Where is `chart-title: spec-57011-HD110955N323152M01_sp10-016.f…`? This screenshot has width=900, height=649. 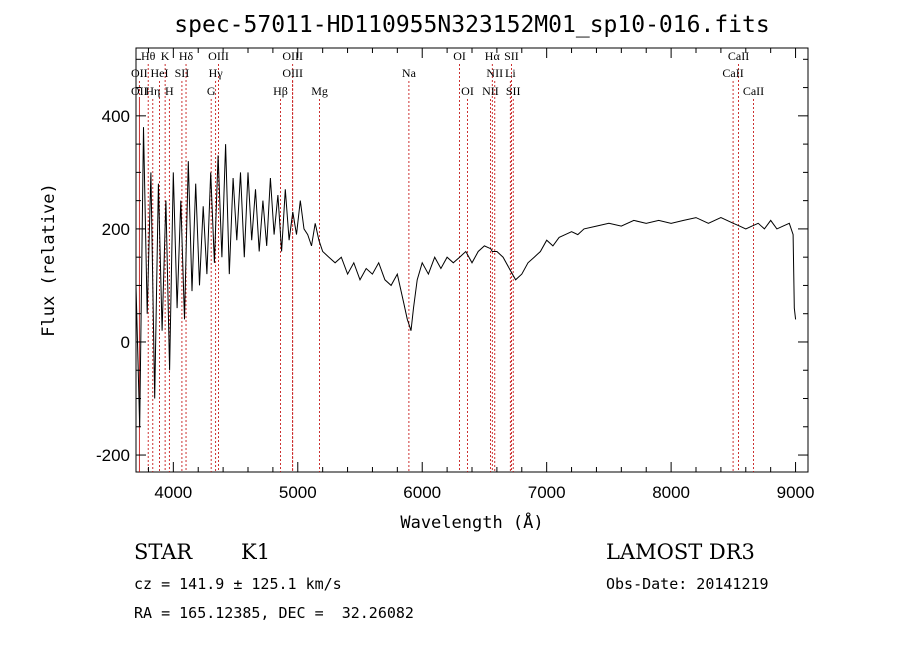 chart-title: spec-57011-HD110955N323152M01_sp10-016.f… is located at coordinates (471, 25).